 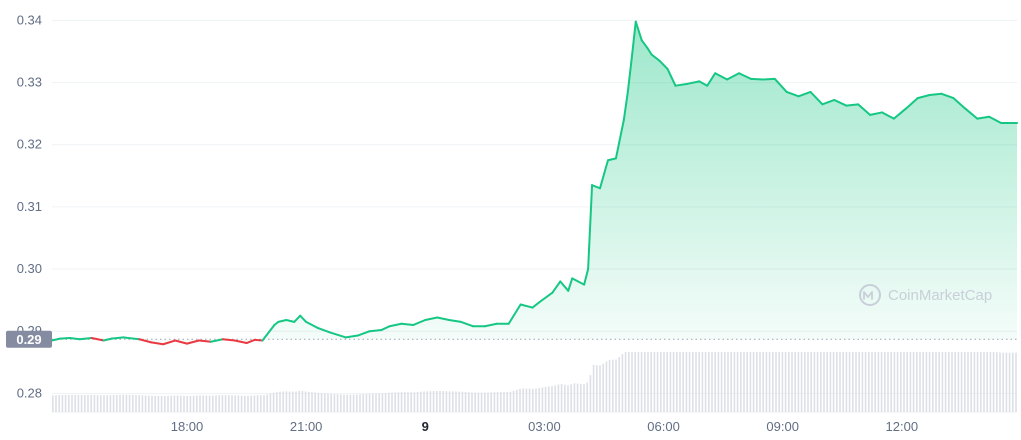 I want to click on x-tick-label: 9, so click(x=425, y=426).